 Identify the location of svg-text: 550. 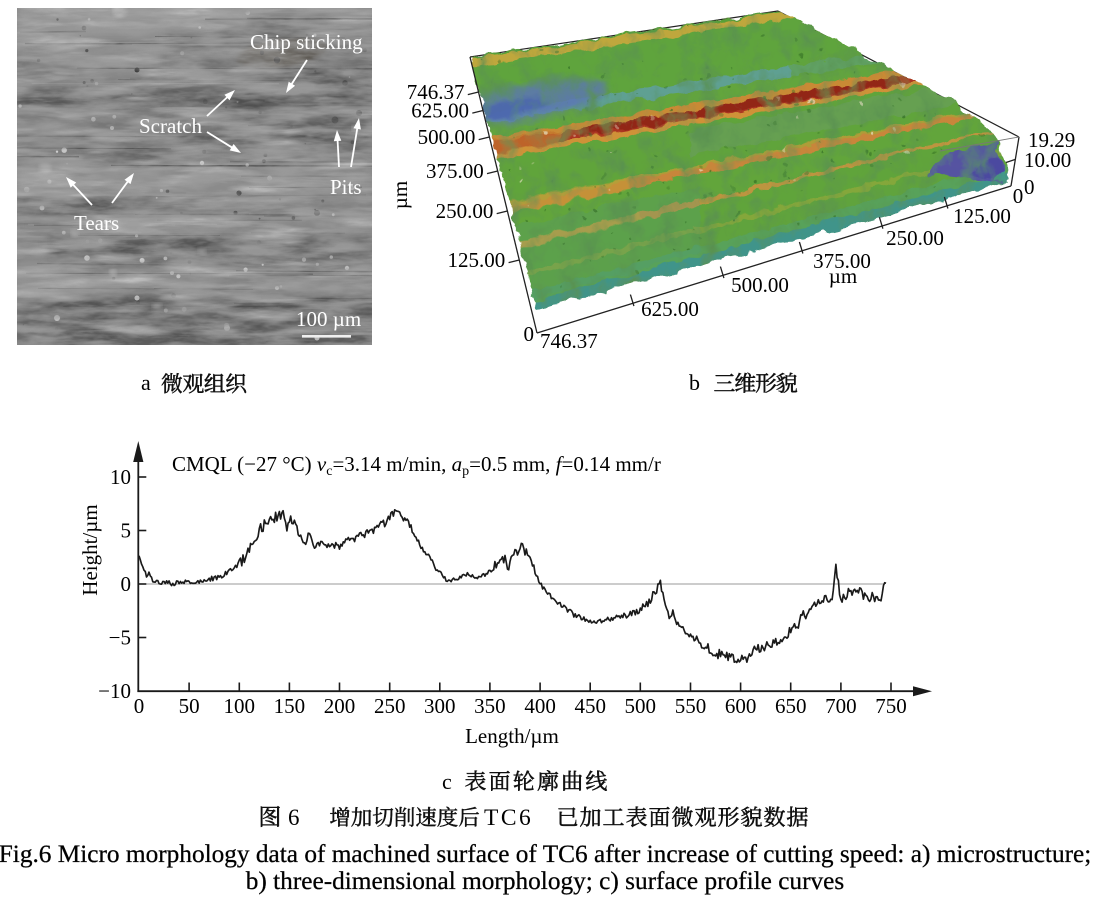
(691, 706).